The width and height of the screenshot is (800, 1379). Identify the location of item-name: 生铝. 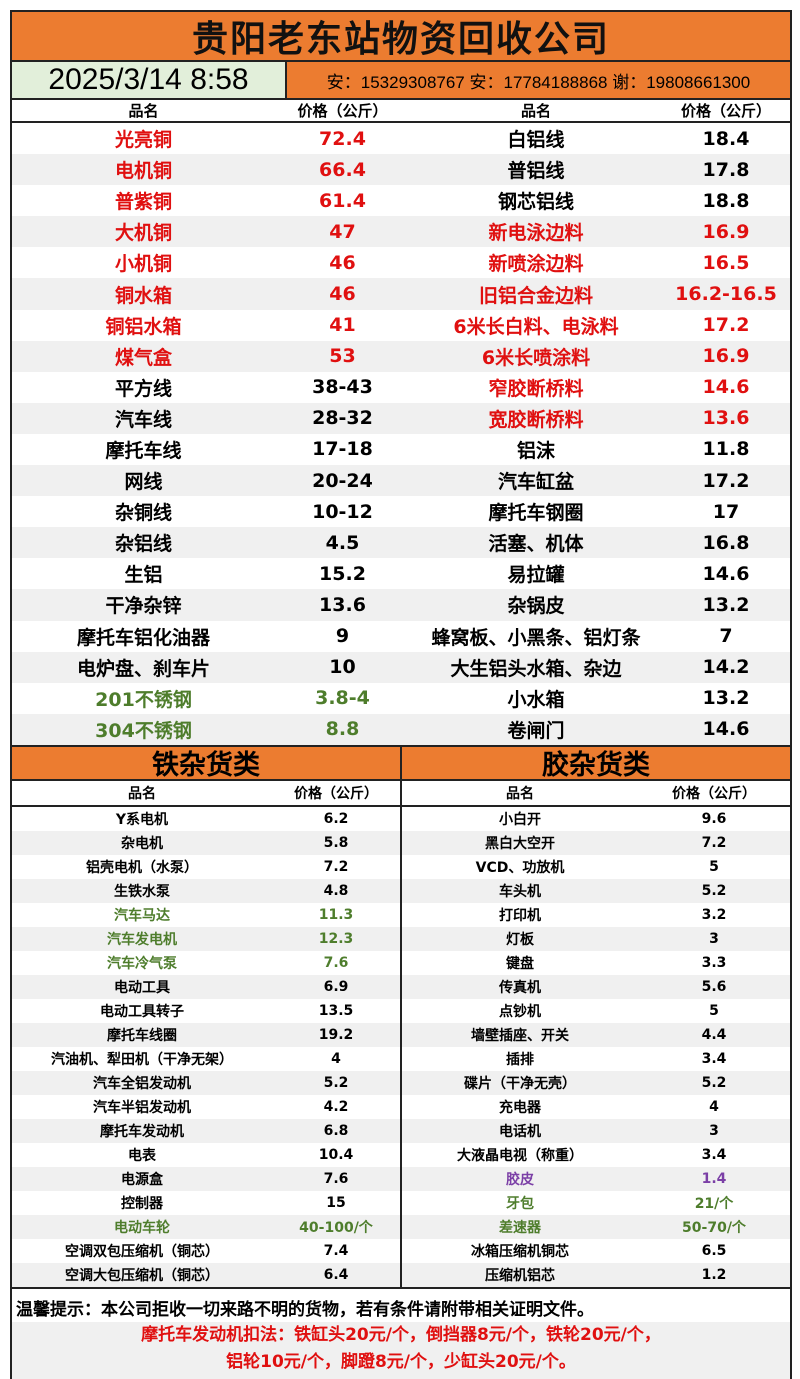
(143, 575).